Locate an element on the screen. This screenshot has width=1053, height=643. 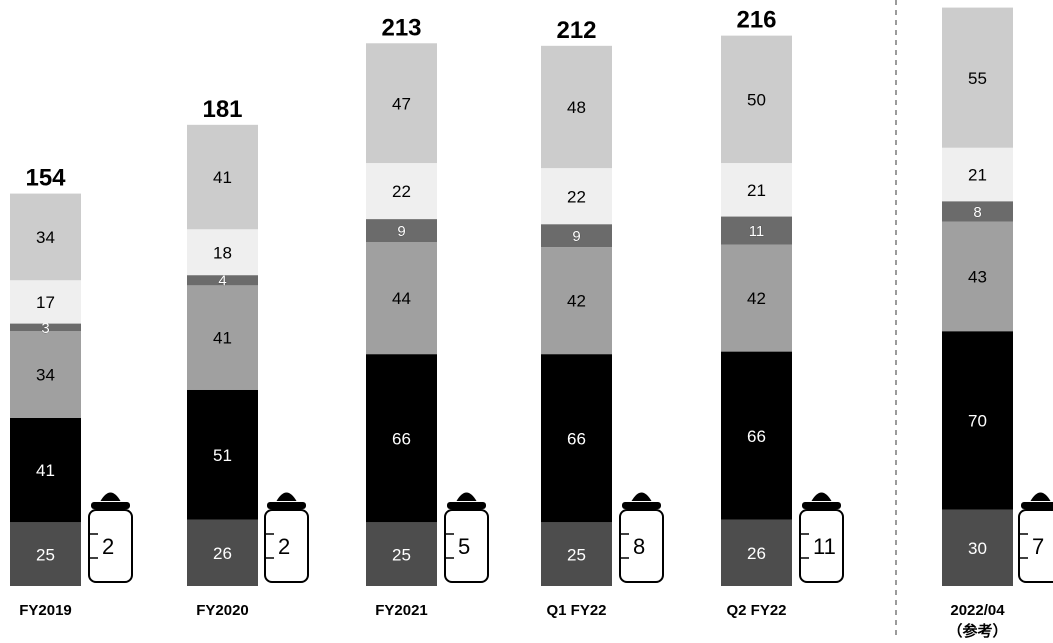
segment-label-q1-fy22-1: 66 is located at coordinates (576, 438).